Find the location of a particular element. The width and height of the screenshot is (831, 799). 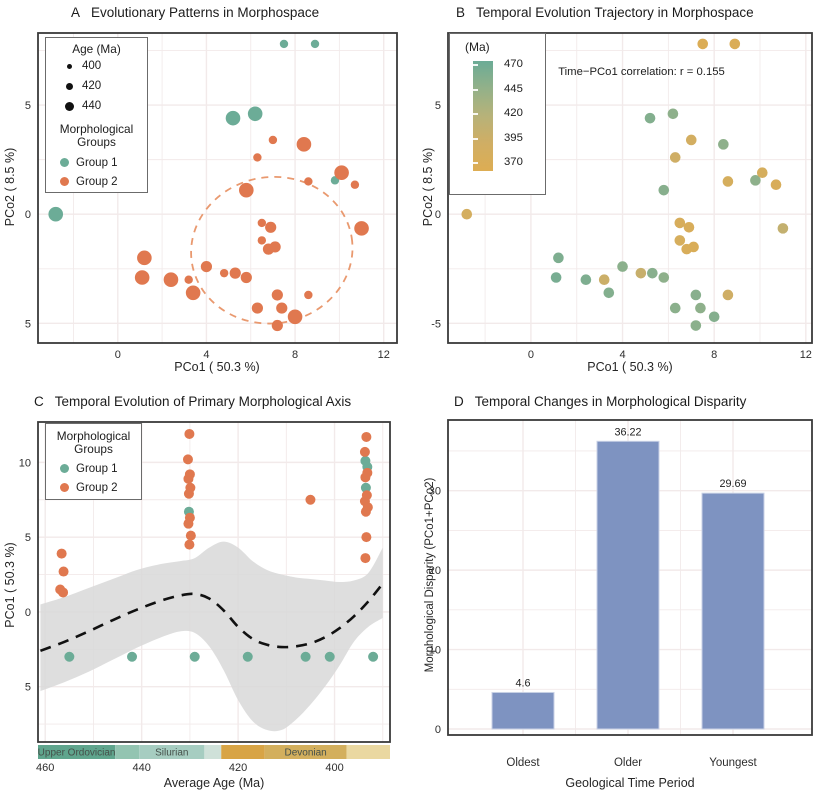

colorbar-tick-label: 395 is located at coordinates (513, 137).